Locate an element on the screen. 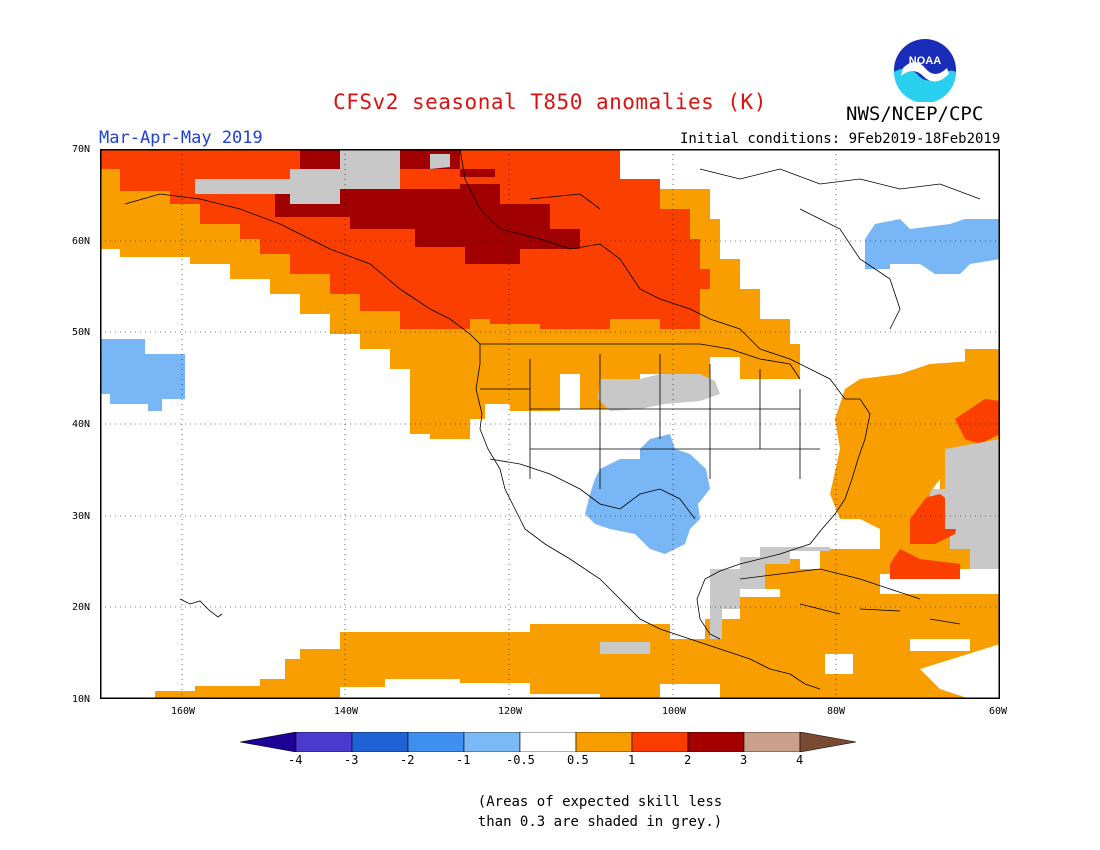  colorbar-label-1: 1 is located at coordinates (632, 760).